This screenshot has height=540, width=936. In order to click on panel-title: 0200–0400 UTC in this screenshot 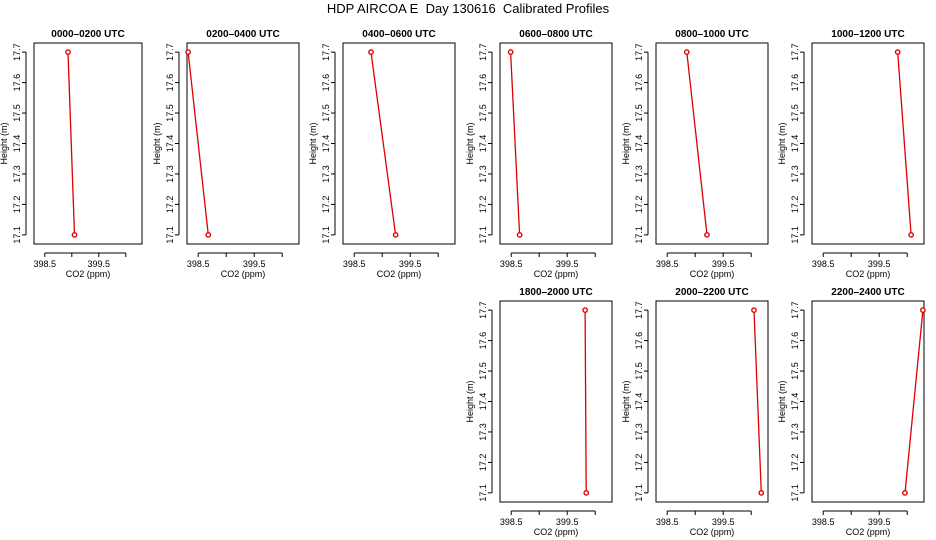, I will do `click(242, 34)`.